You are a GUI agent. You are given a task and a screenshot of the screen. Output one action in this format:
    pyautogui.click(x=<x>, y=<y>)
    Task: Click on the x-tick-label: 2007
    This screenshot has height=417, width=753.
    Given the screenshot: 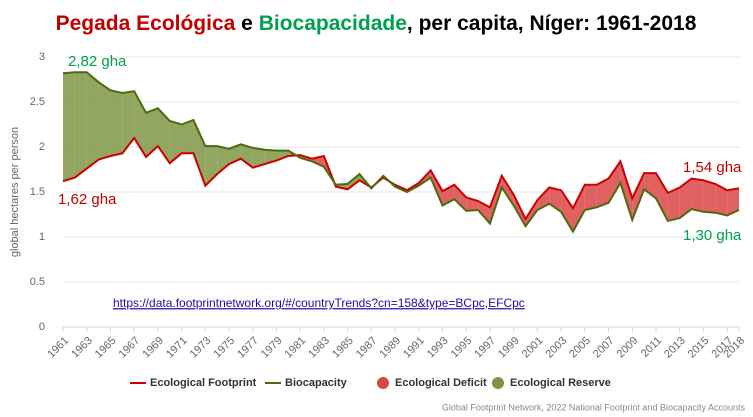 What is the action you would take?
    pyautogui.click(x=604, y=348)
    